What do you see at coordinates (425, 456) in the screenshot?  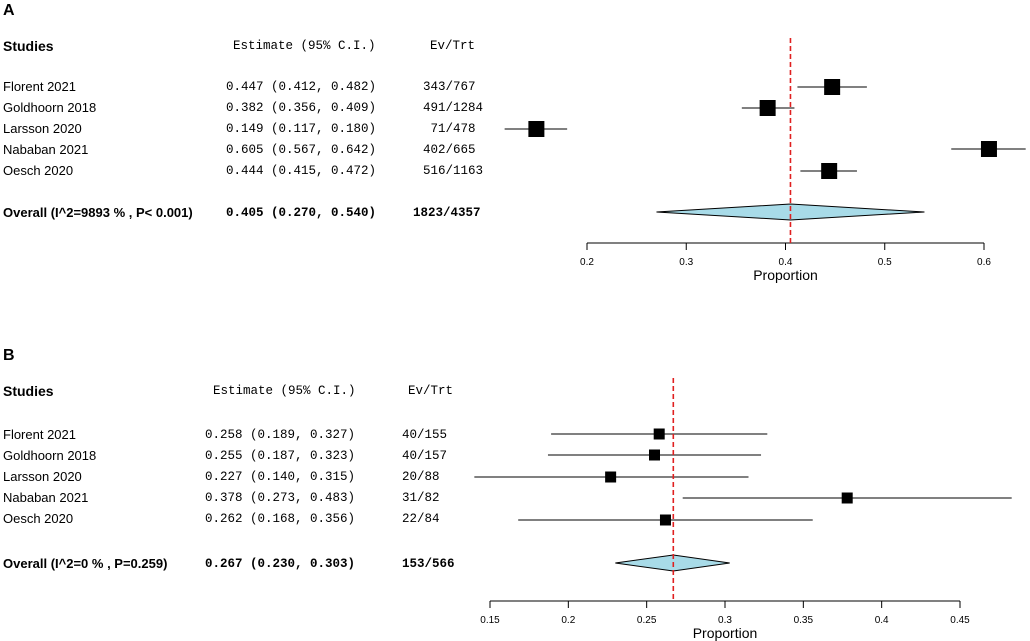 I see `study-evtrt: 40/157` at bounding box center [425, 456].